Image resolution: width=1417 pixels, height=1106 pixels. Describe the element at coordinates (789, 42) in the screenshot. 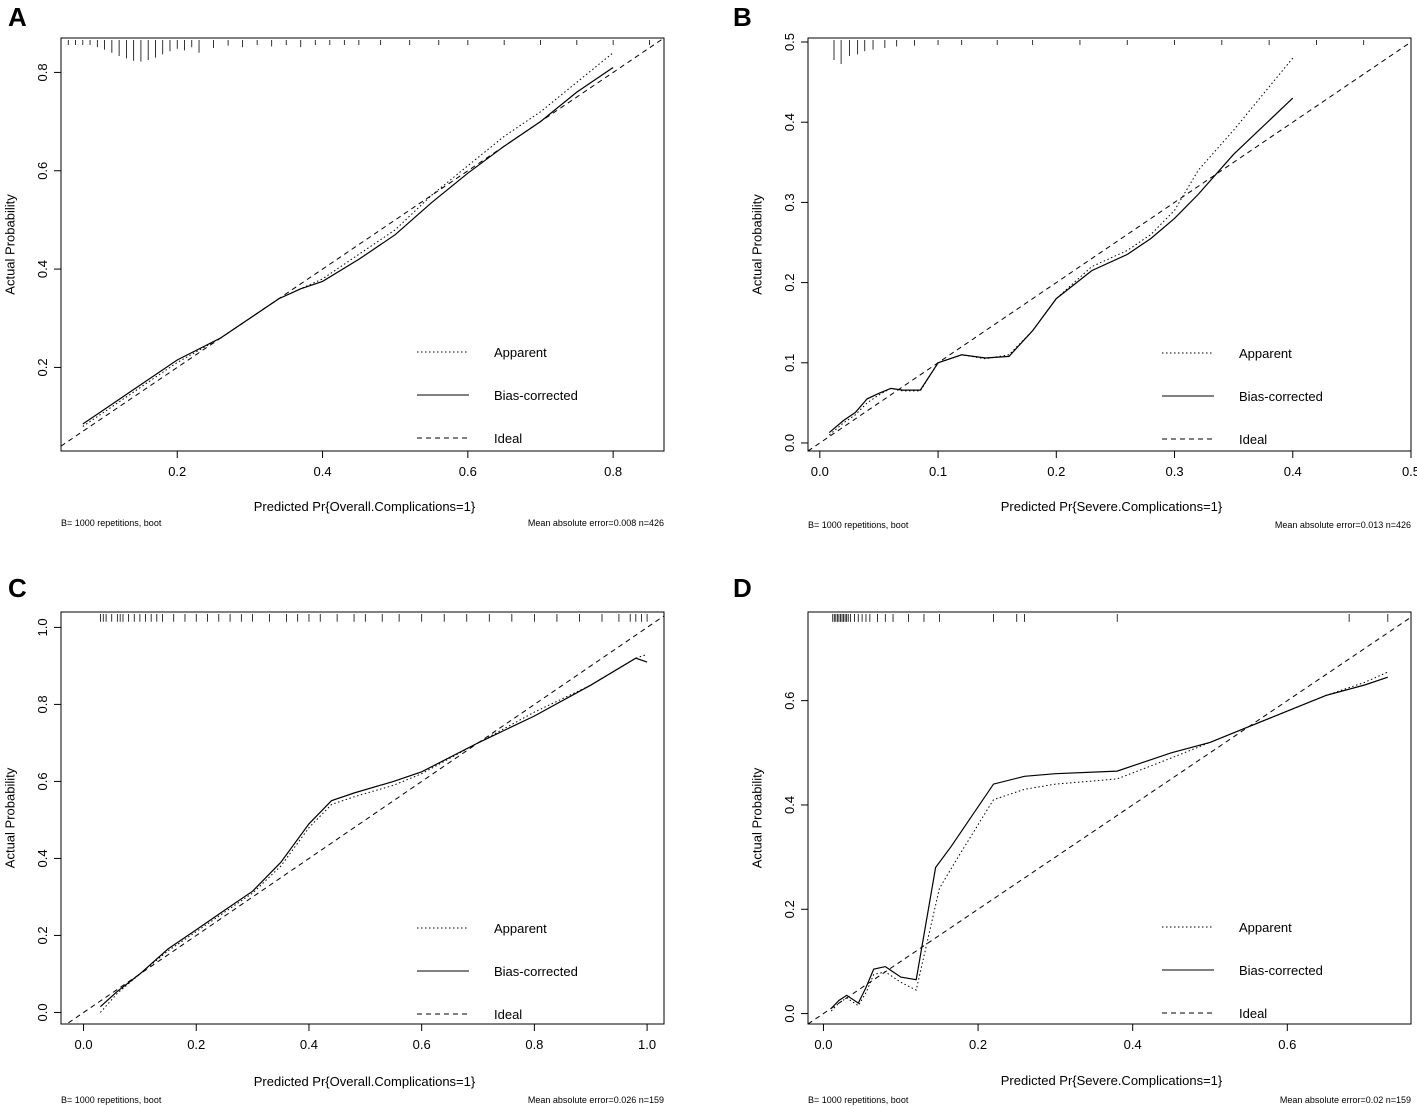

I see `y-tick-label: 0.5` at that location.